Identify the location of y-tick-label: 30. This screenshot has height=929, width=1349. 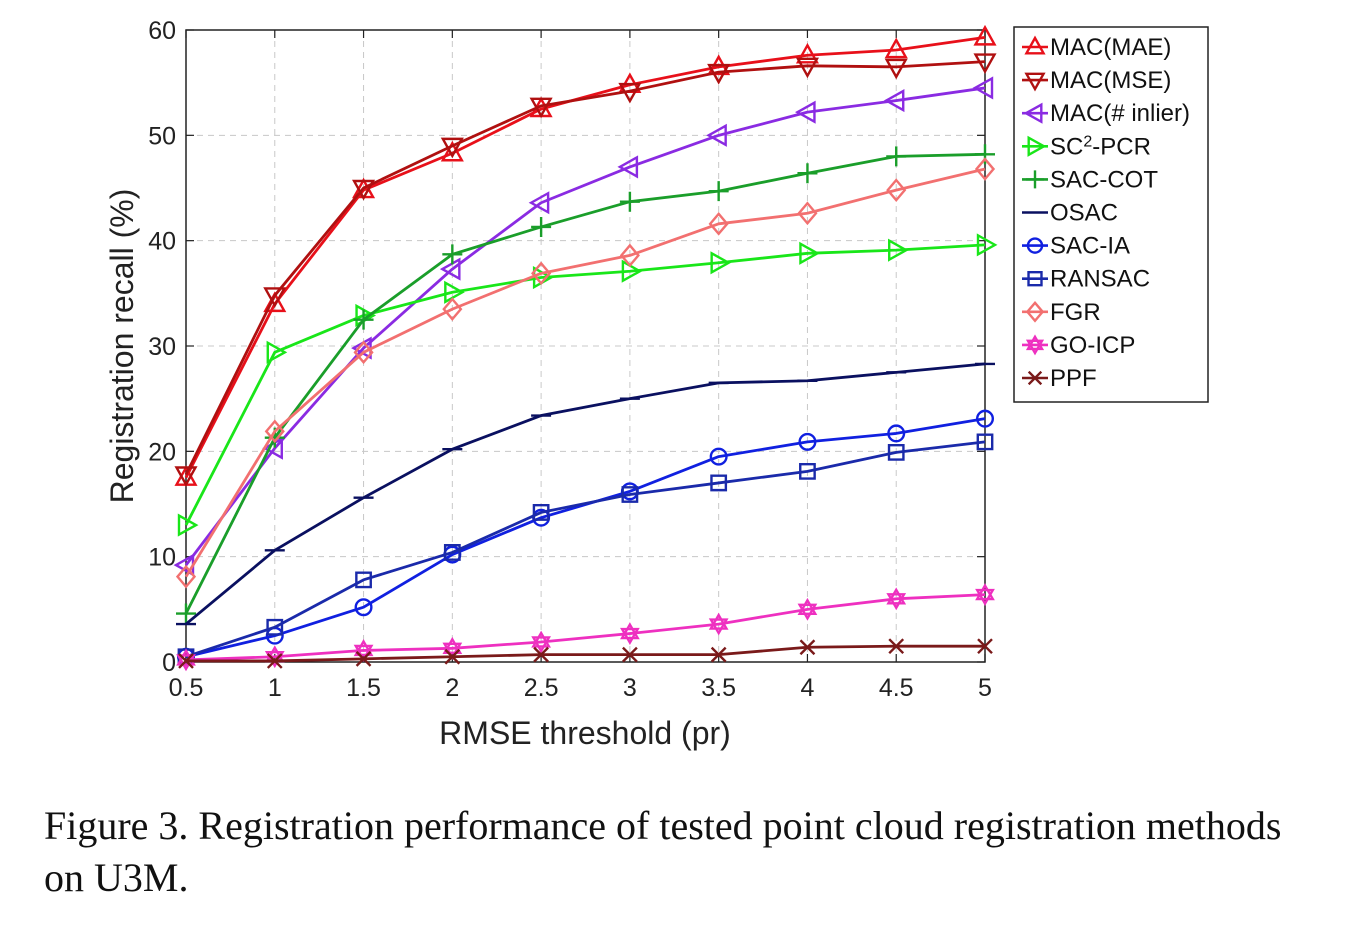
(162, 347).